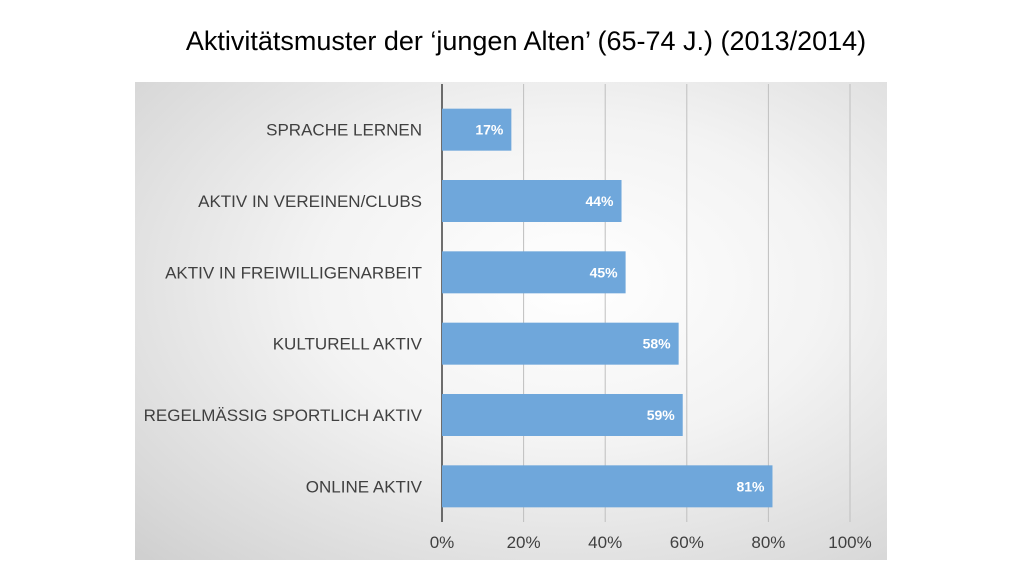  I want to click on x-tick-label: 40%, so click(605, 542).